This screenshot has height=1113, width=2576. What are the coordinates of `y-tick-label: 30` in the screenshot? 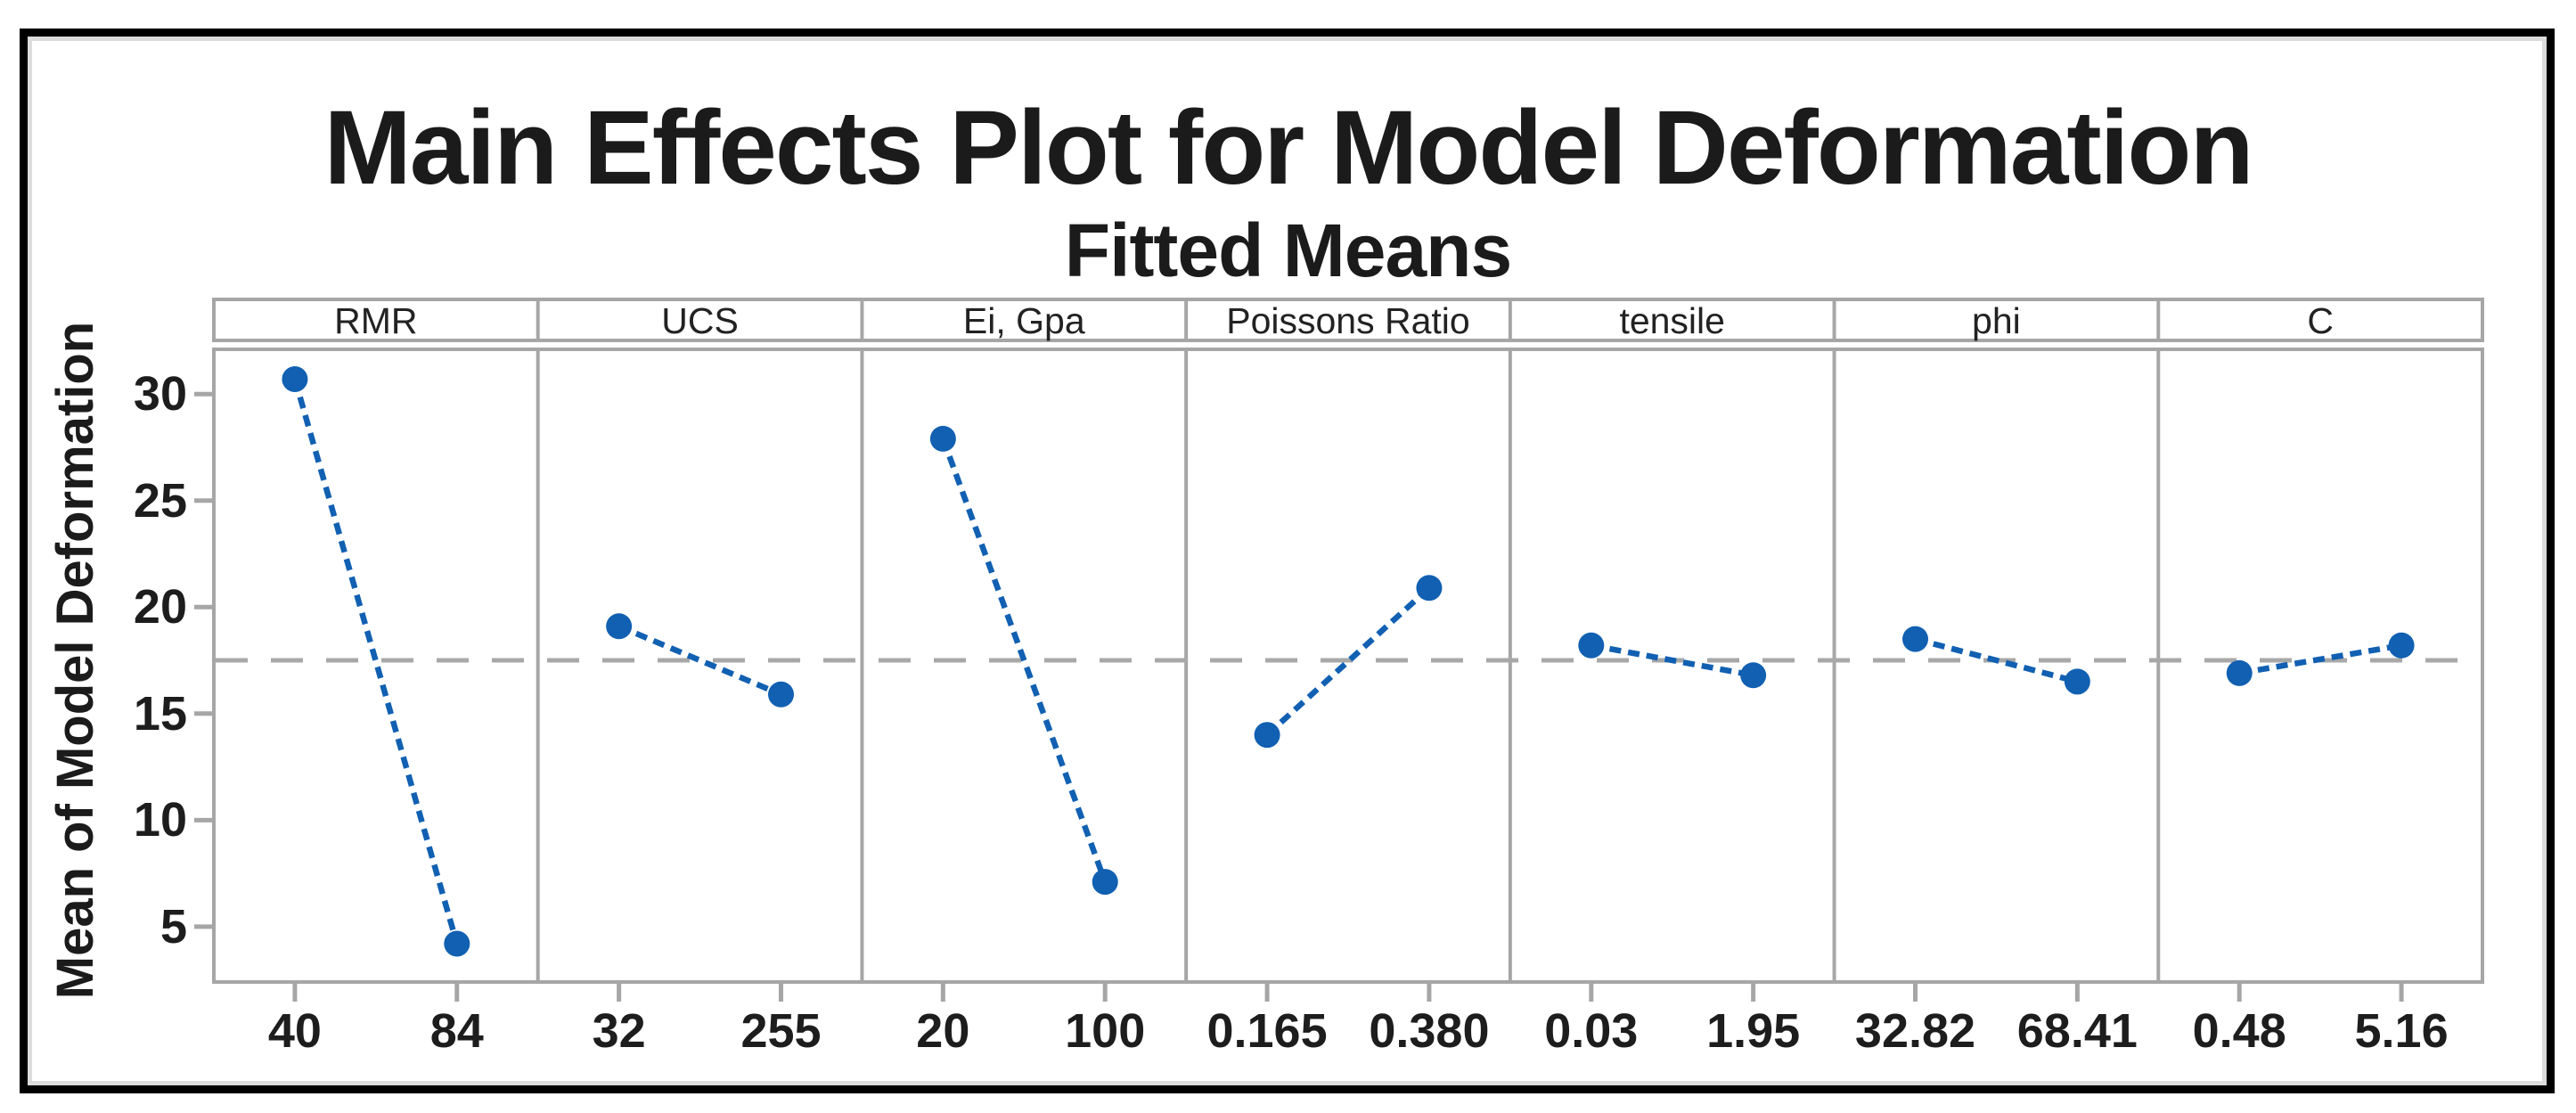 It's located at (160, 394).